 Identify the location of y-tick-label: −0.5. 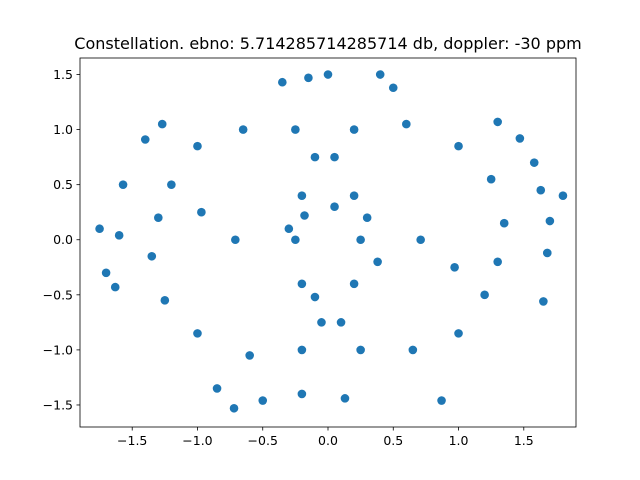
(58, 294).